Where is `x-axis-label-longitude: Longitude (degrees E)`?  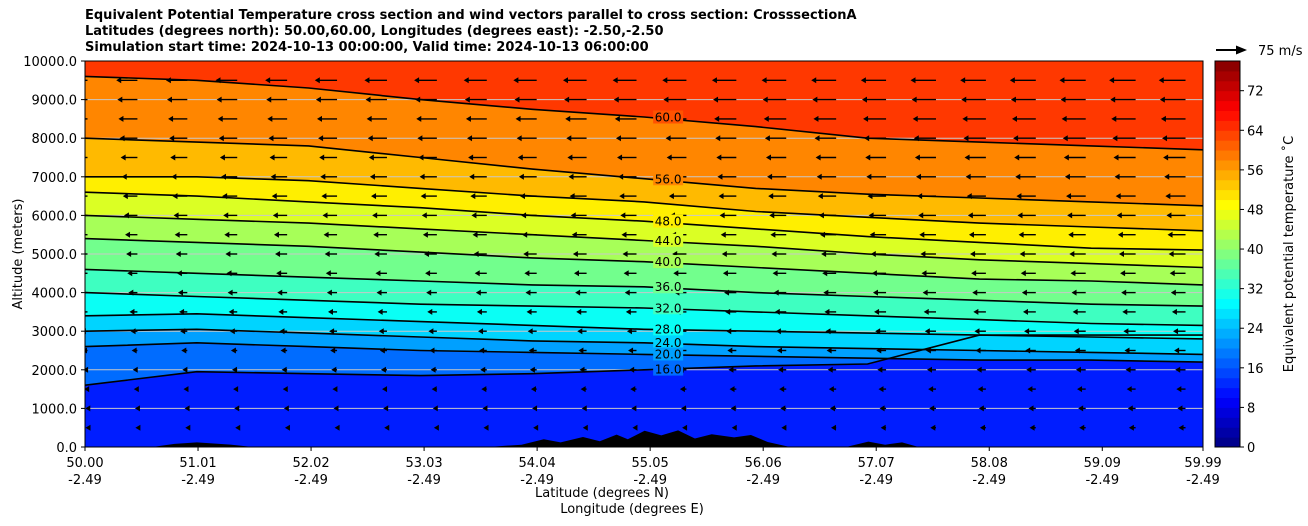
x-axis-label-longitude: Longitude (degrees E) is located at coordinates (632, 509).